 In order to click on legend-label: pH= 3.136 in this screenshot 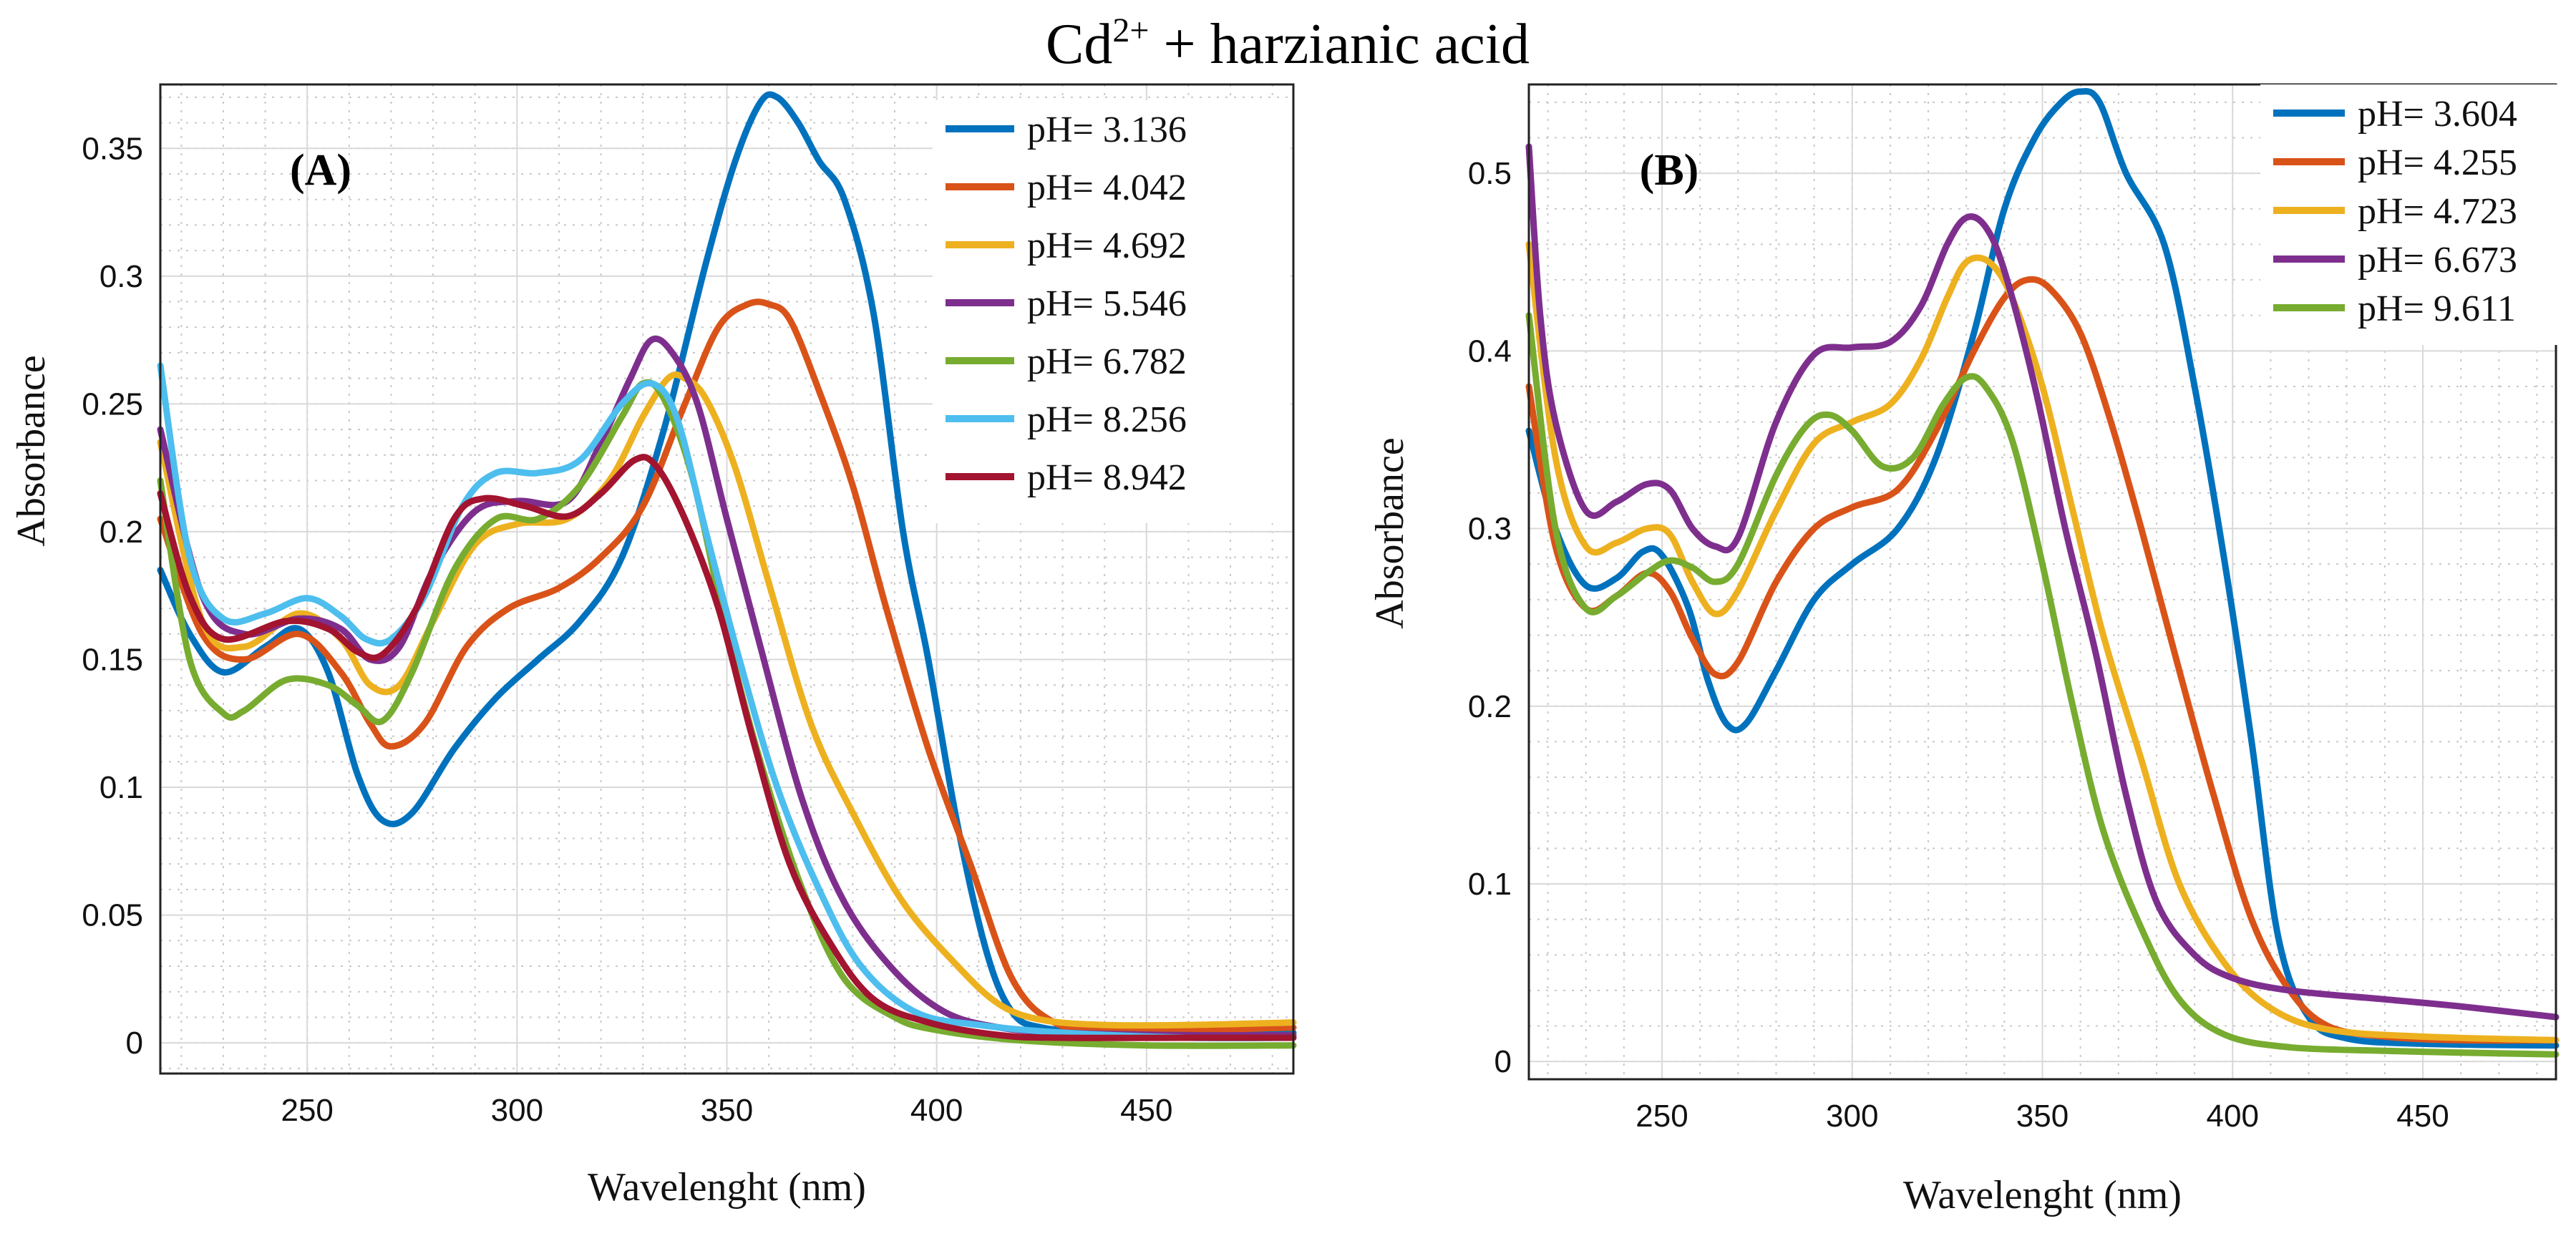, I will do `click(1107, 130)`.